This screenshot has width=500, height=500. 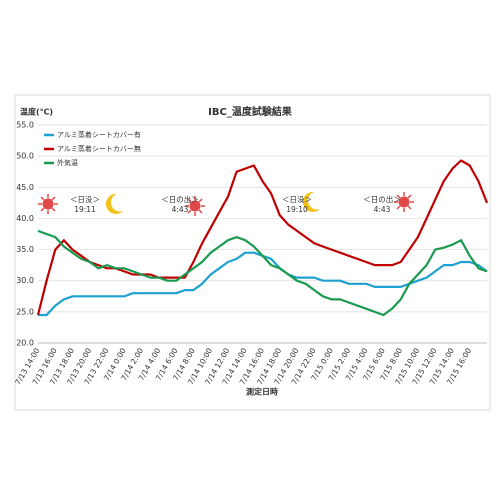 I want to click on legend-label: 外気温, so click(x=67, y=162).